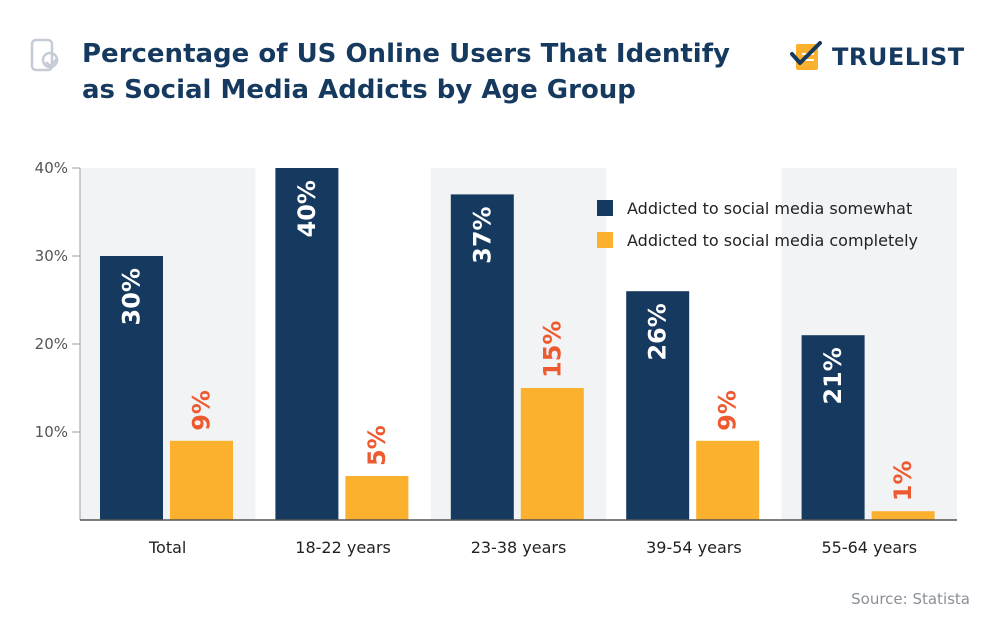 The height and width of the screenshot is (630, 1000). What do you see at coordinates (903, 480) in the screenshot?
I see `bar-data-label: 1%` at bounding box center [903, 480].